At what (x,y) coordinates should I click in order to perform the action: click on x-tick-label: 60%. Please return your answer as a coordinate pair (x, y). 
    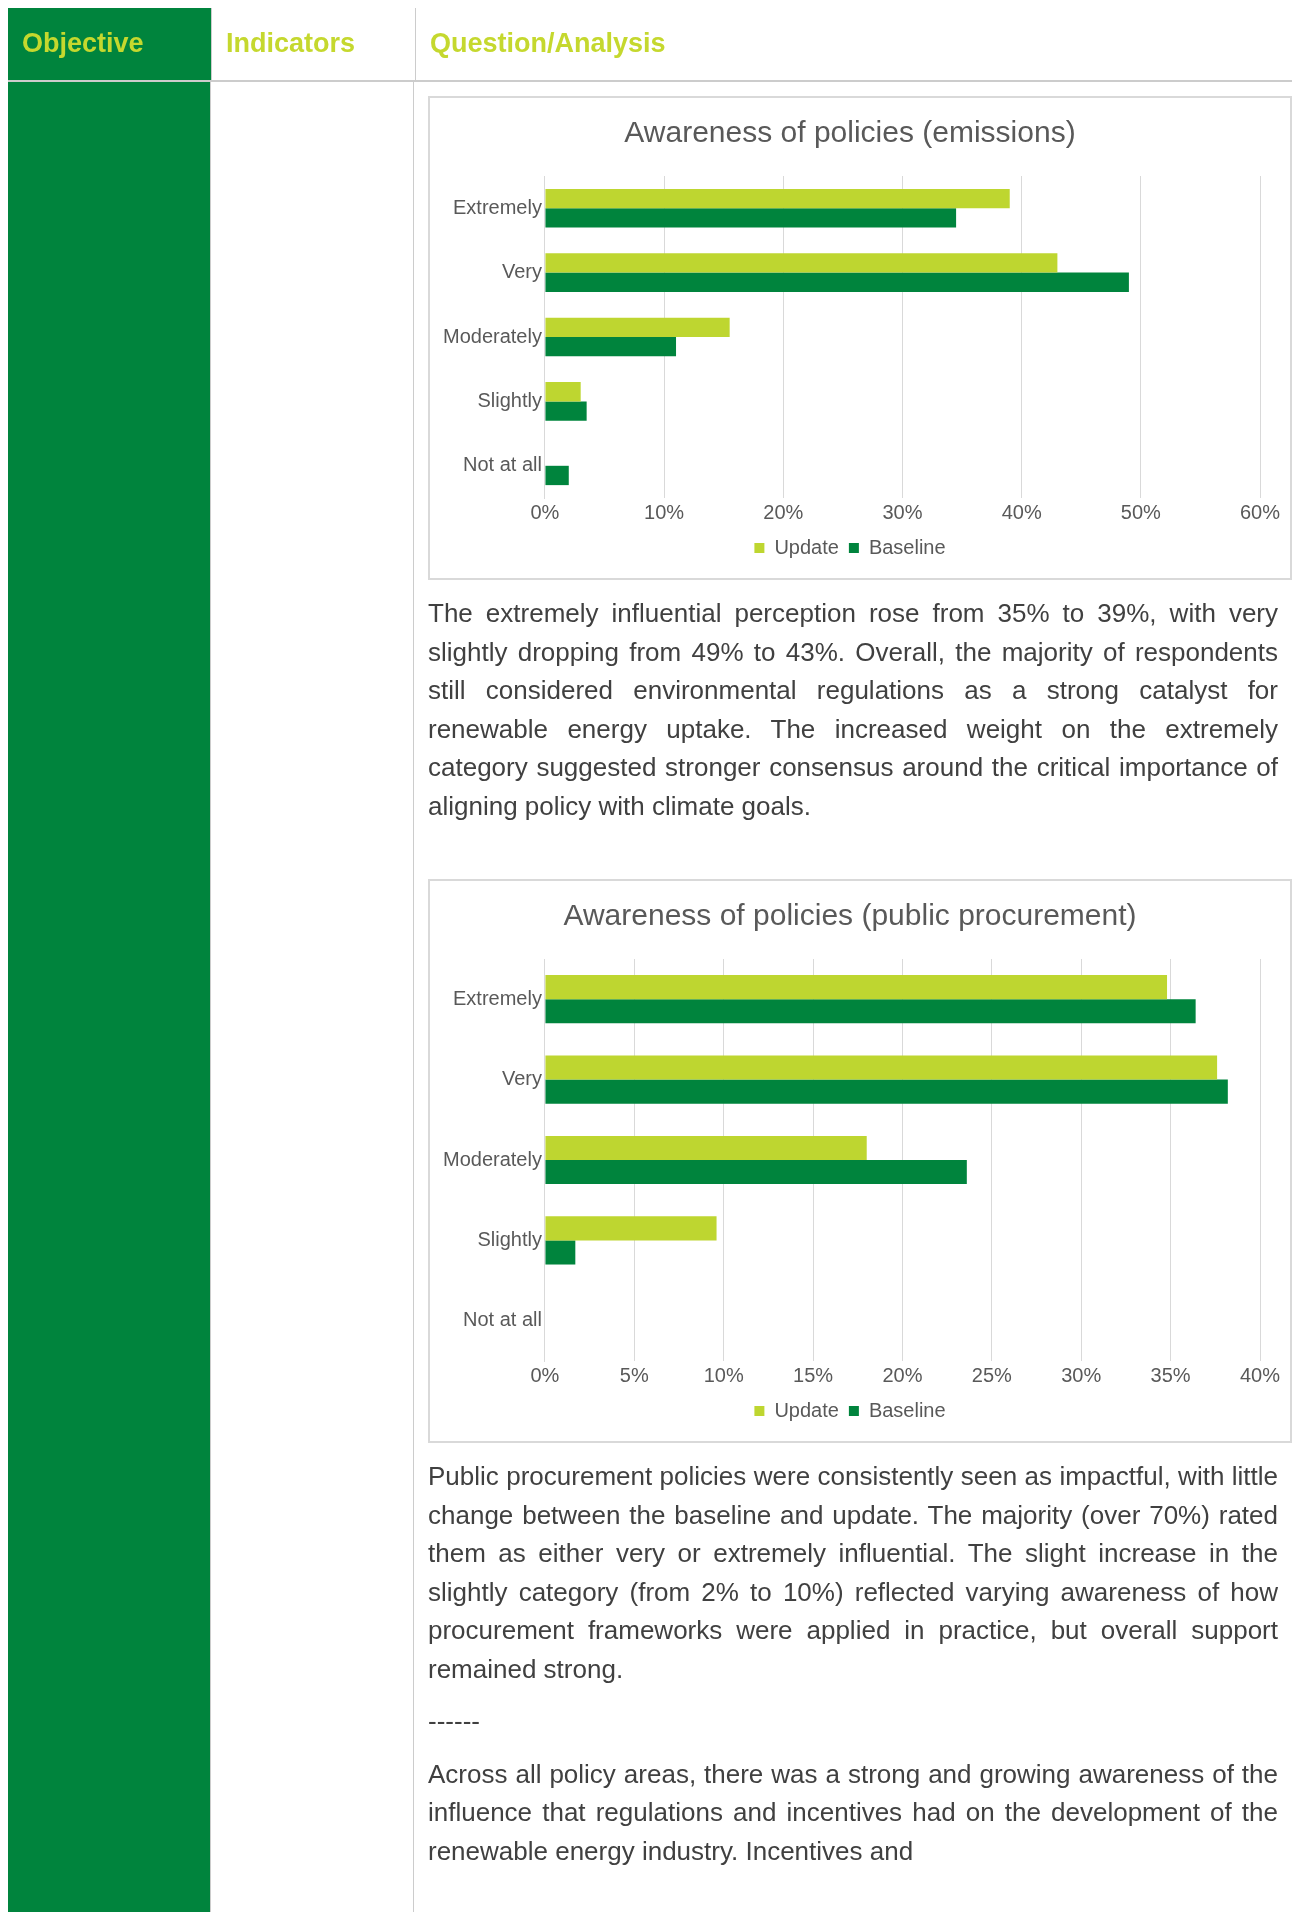
    Looking at the image, I should click on (1260, 511).